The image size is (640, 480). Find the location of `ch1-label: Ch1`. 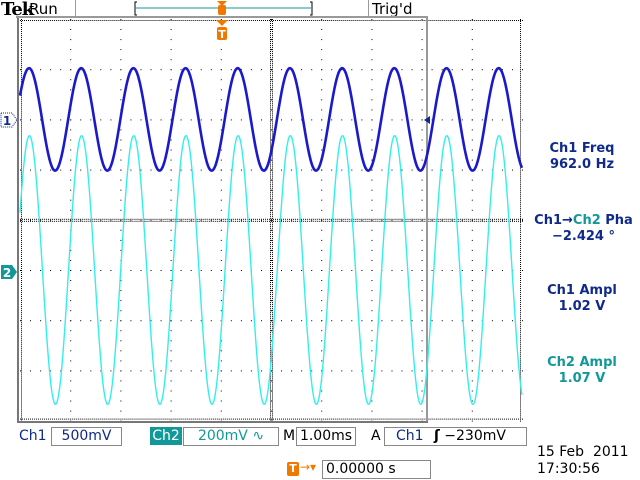

ch1-label: Ch1 is located at coordinates (33, 436).